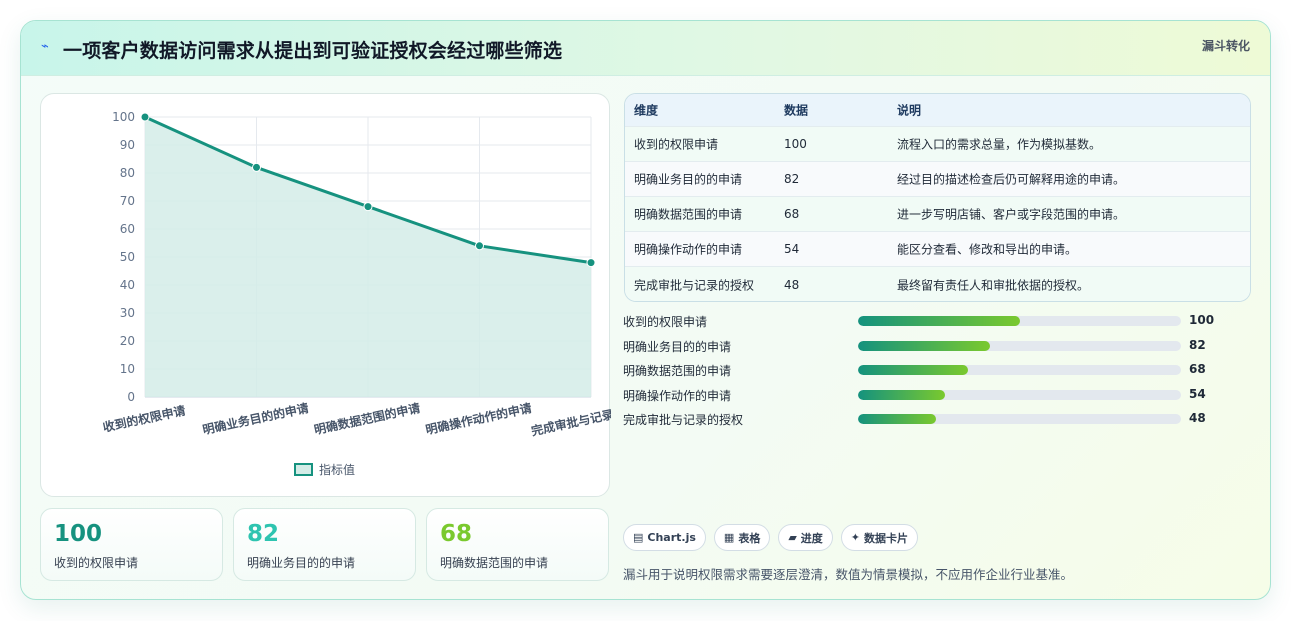  Describe the element at coordinates (131, 397) in the screenshot. I see `y-tick-label: 0` at that location.